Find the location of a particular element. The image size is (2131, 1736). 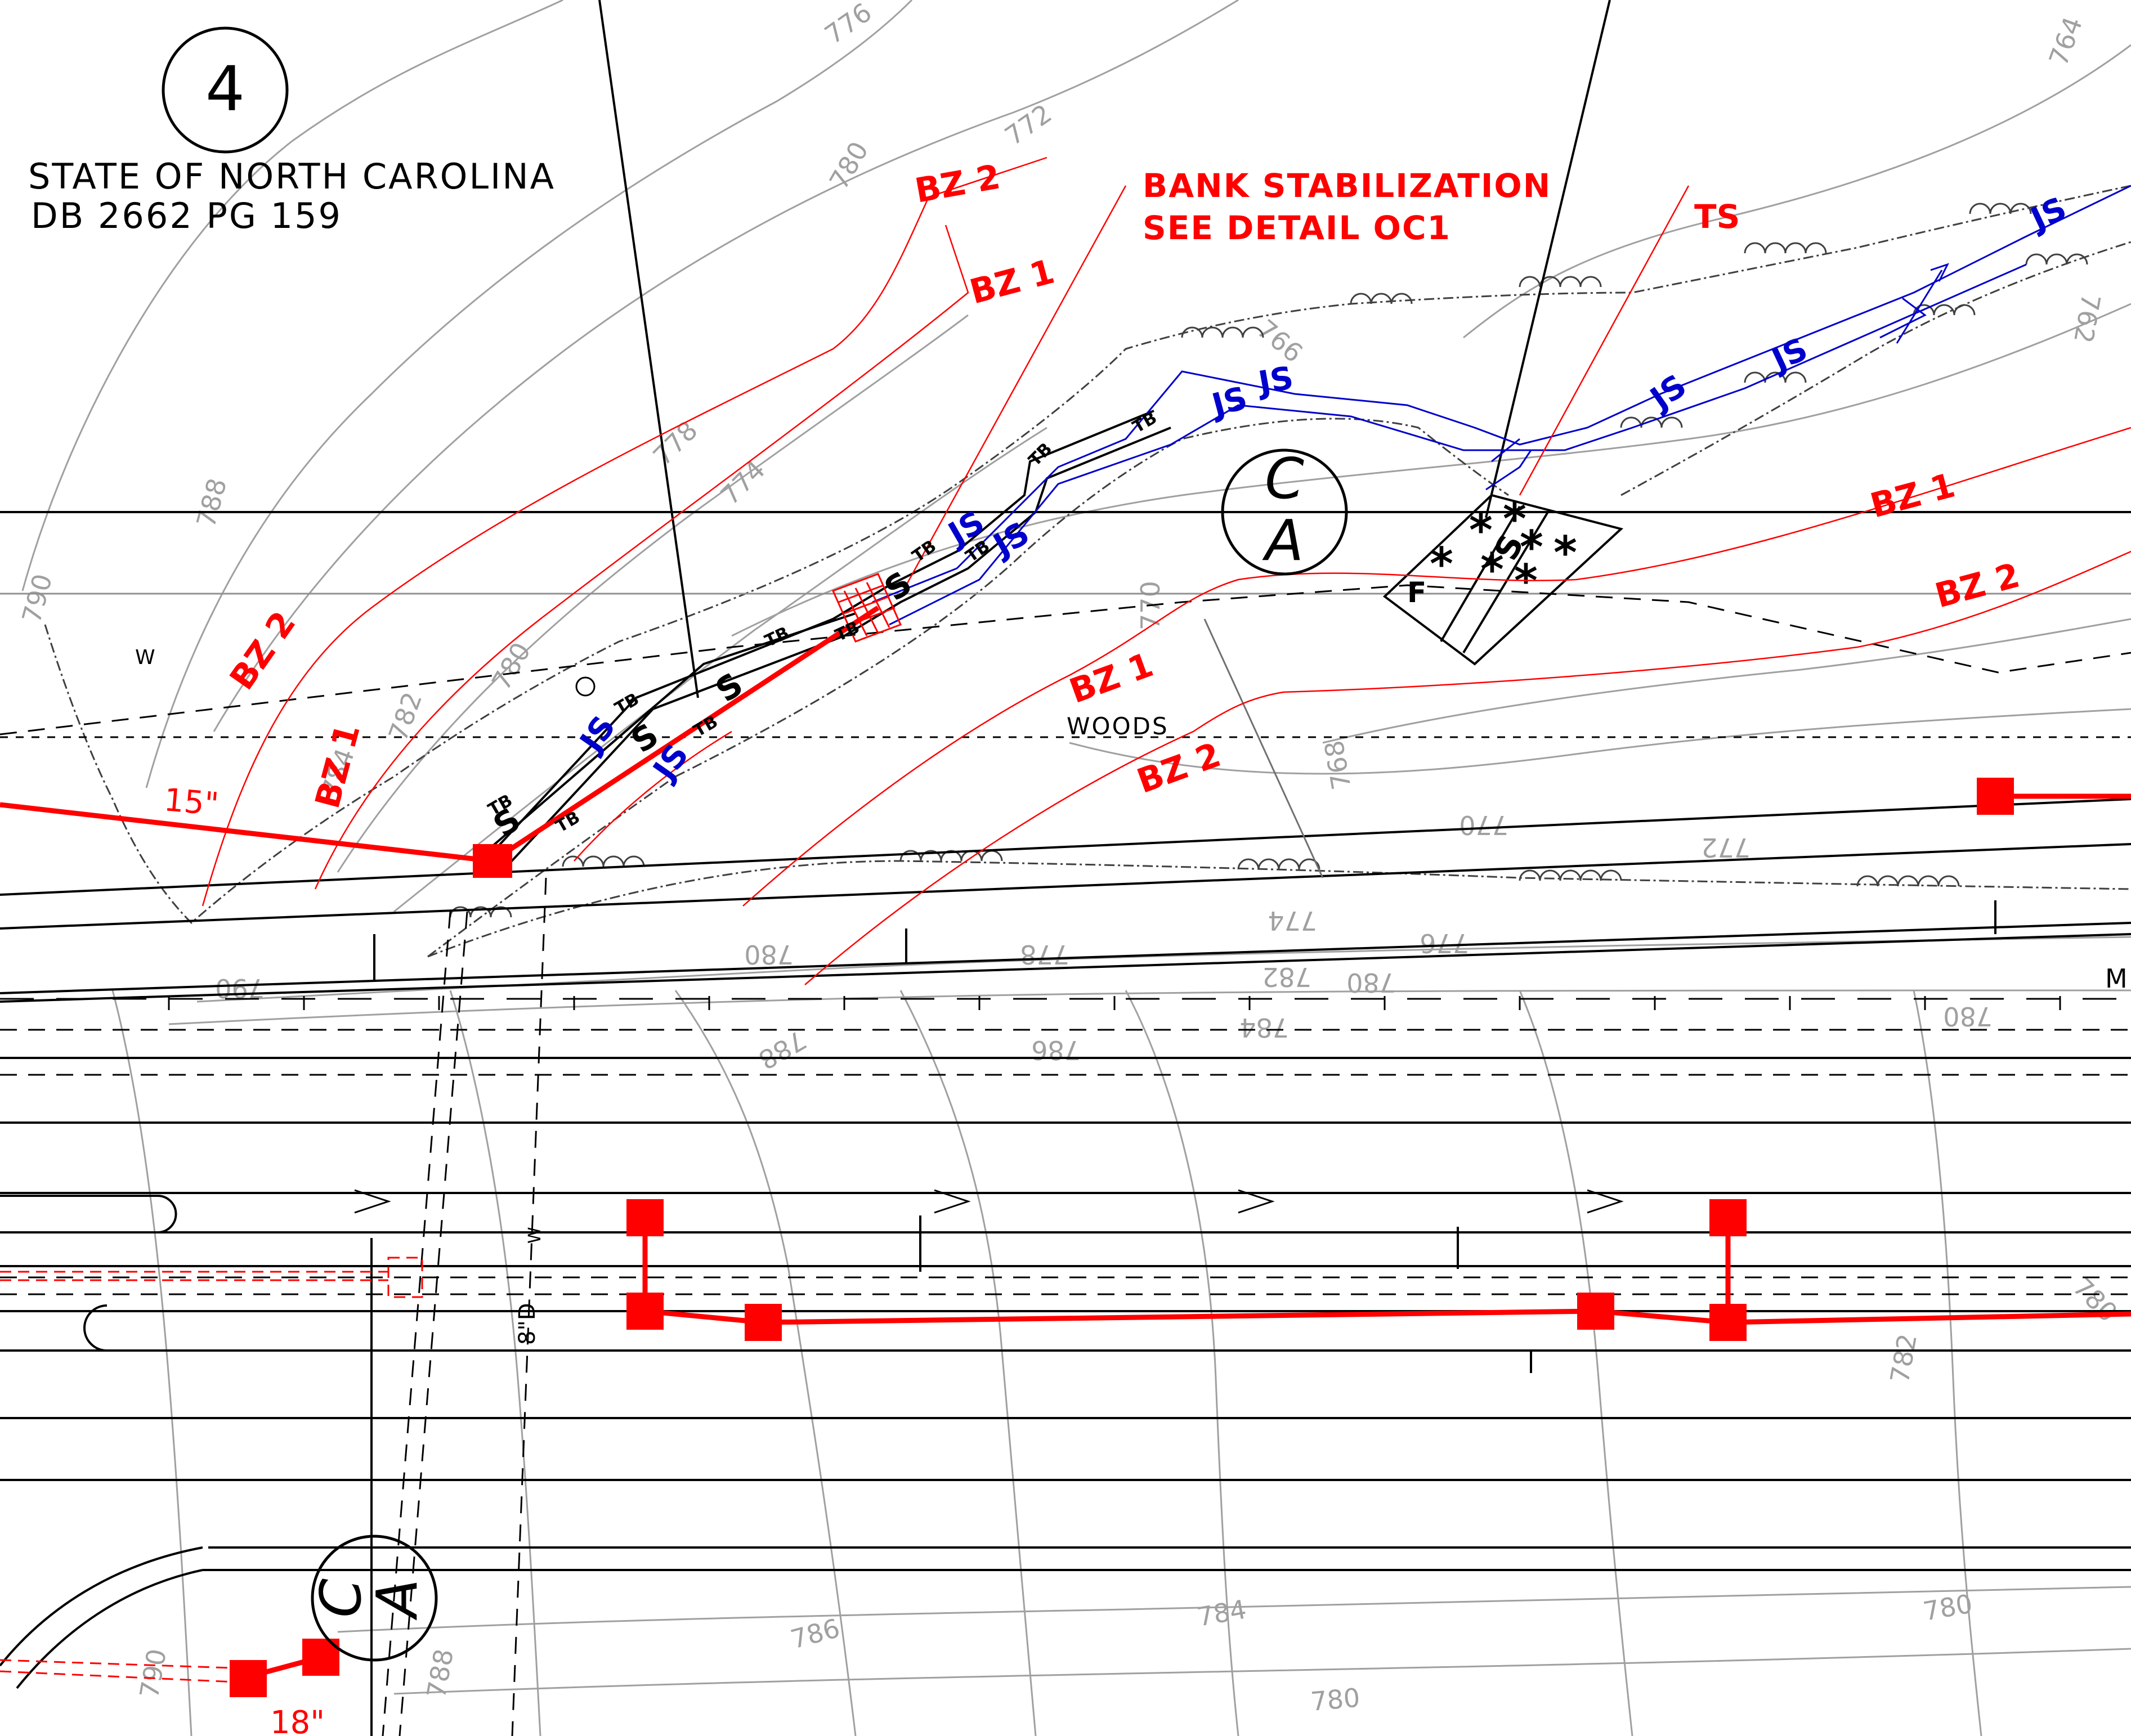

pipe-size-15: 15" is located at coordinates (191, 802).